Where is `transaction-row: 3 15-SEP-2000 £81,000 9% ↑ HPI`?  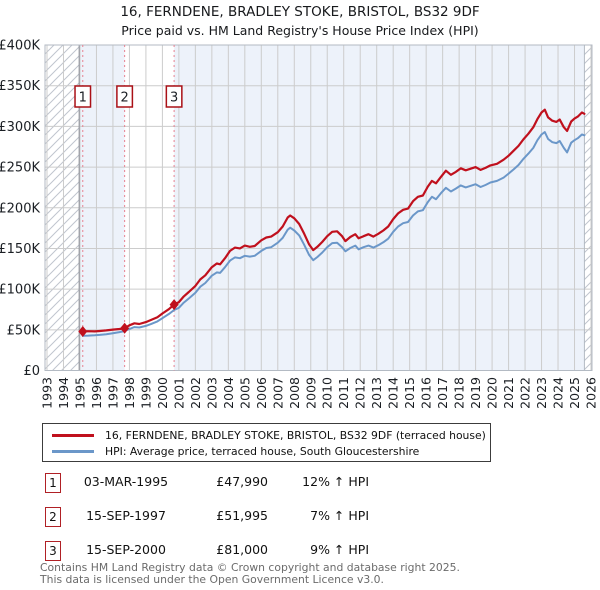
transaction-row: 3 15-SEP-2000 £81,000 9% ↑ HPI is located at coordinates (300, 551).